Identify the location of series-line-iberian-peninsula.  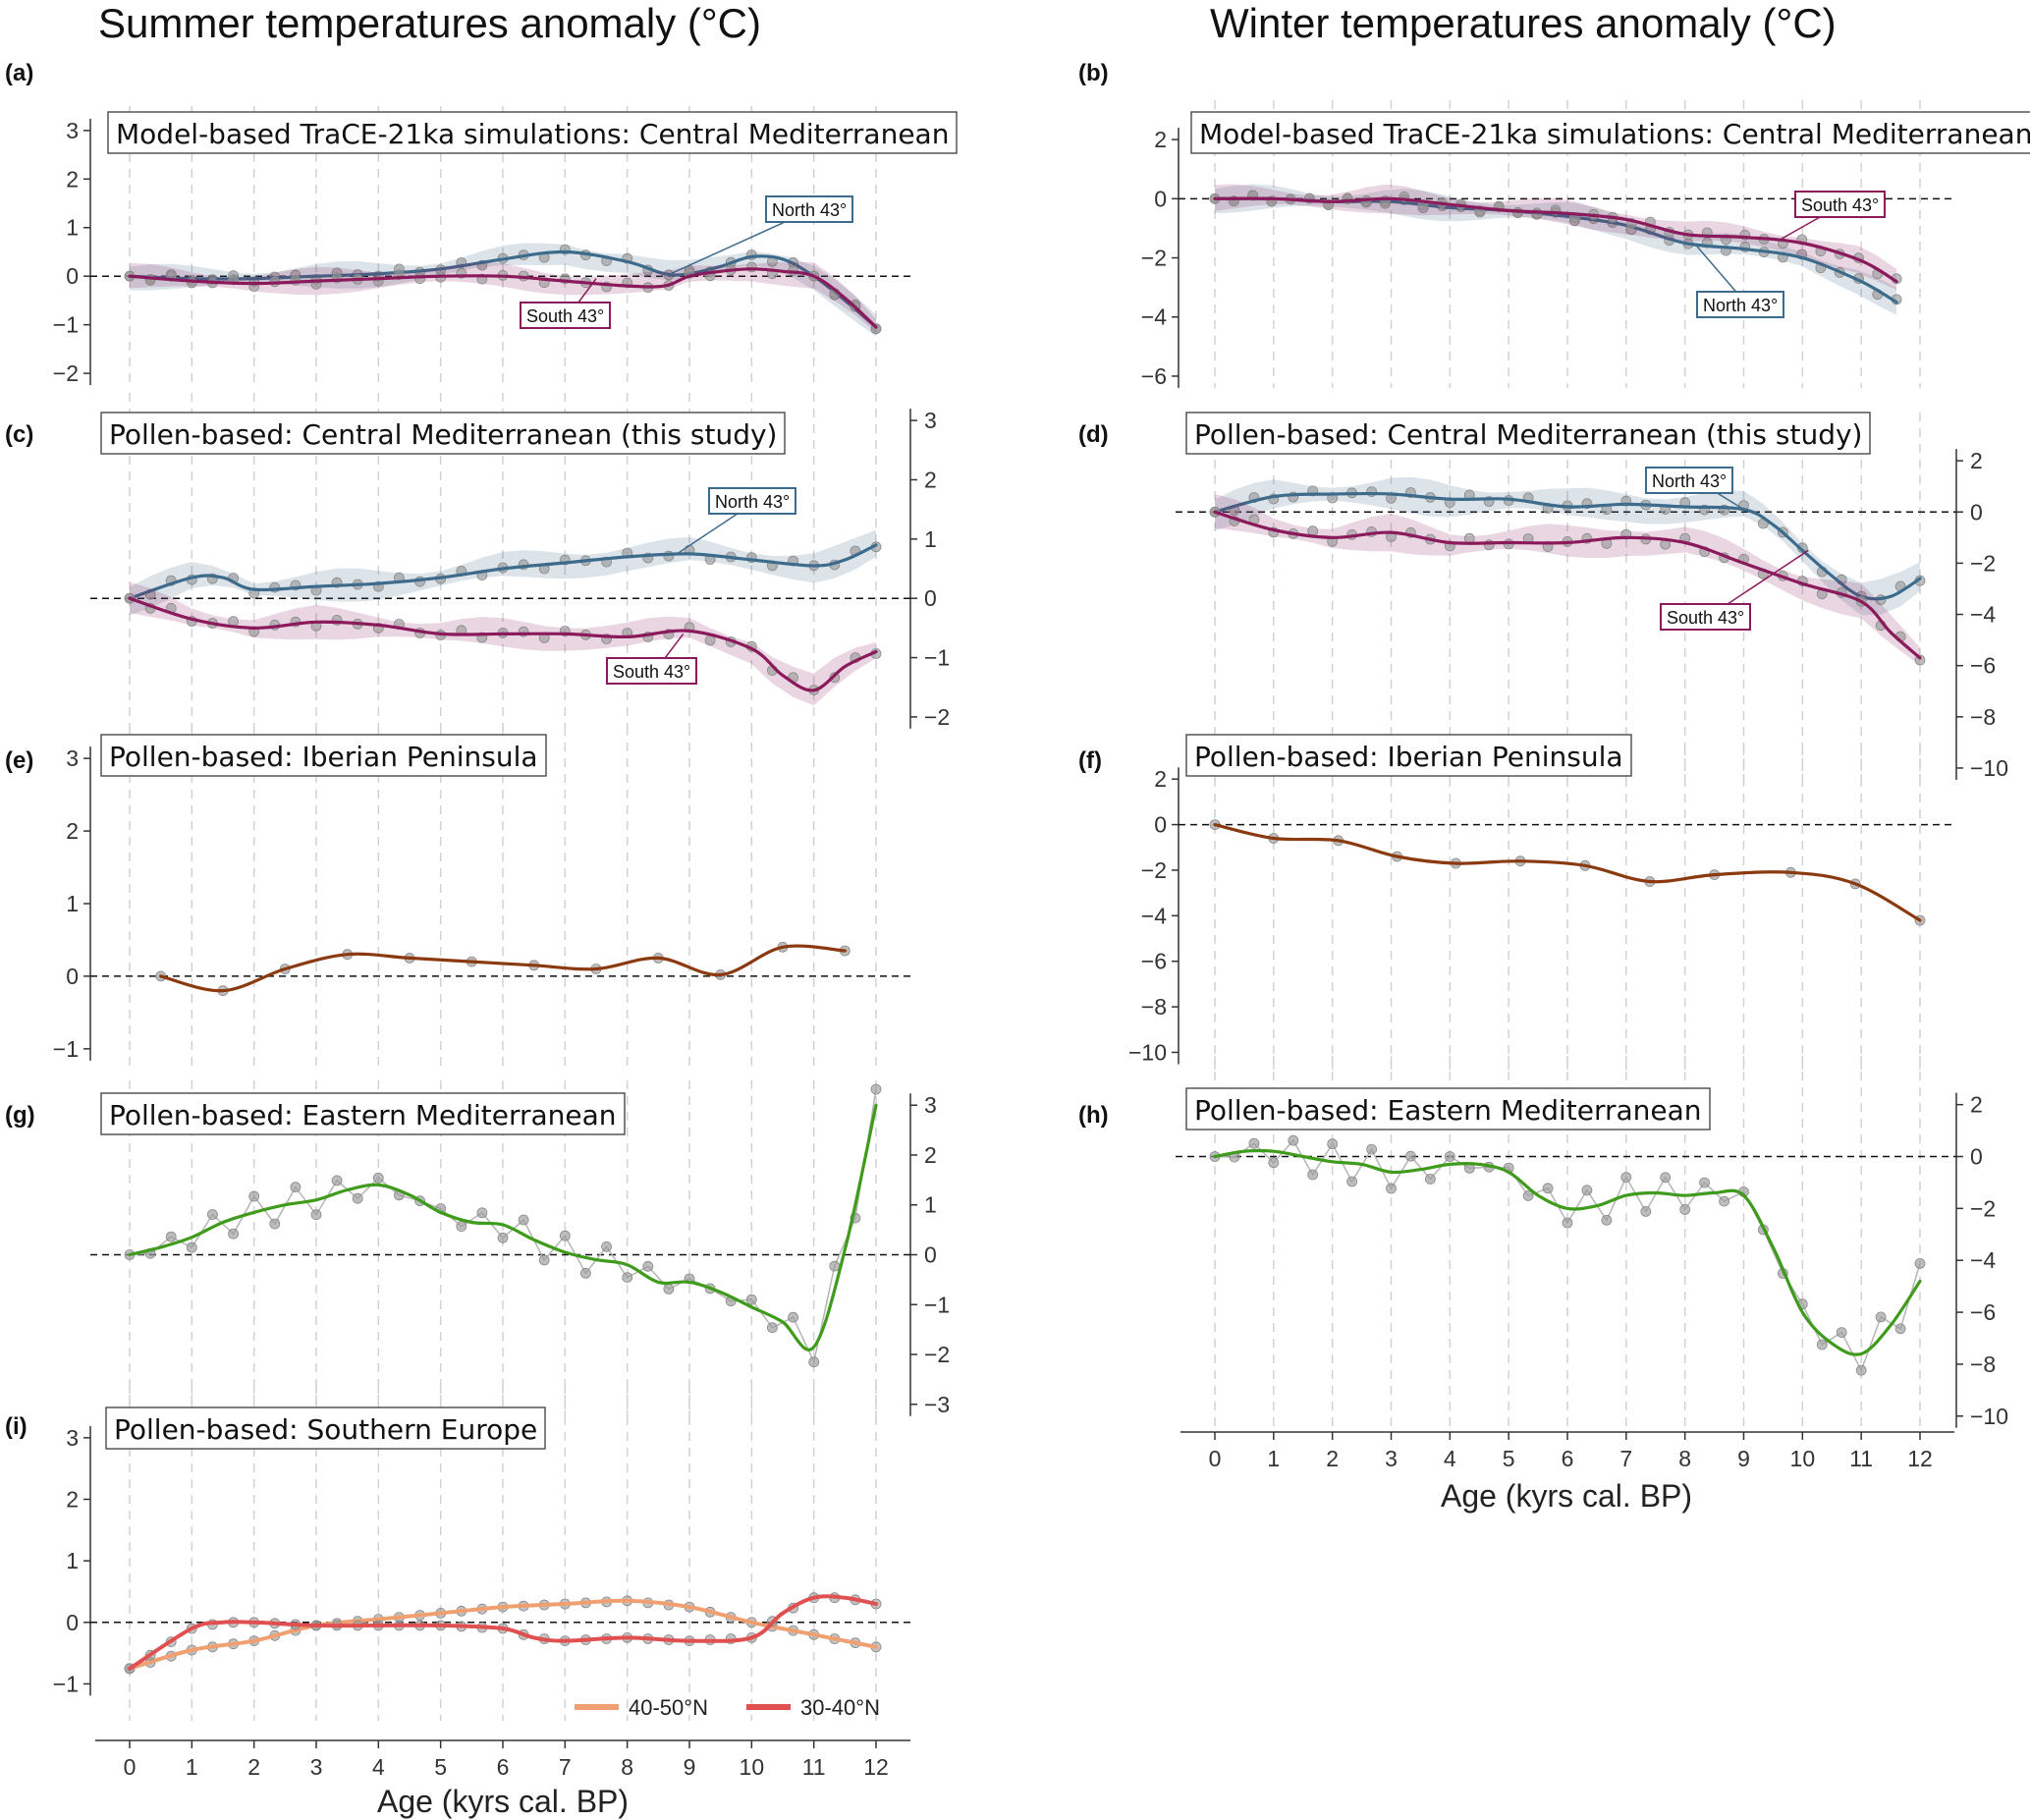
(503, 968).